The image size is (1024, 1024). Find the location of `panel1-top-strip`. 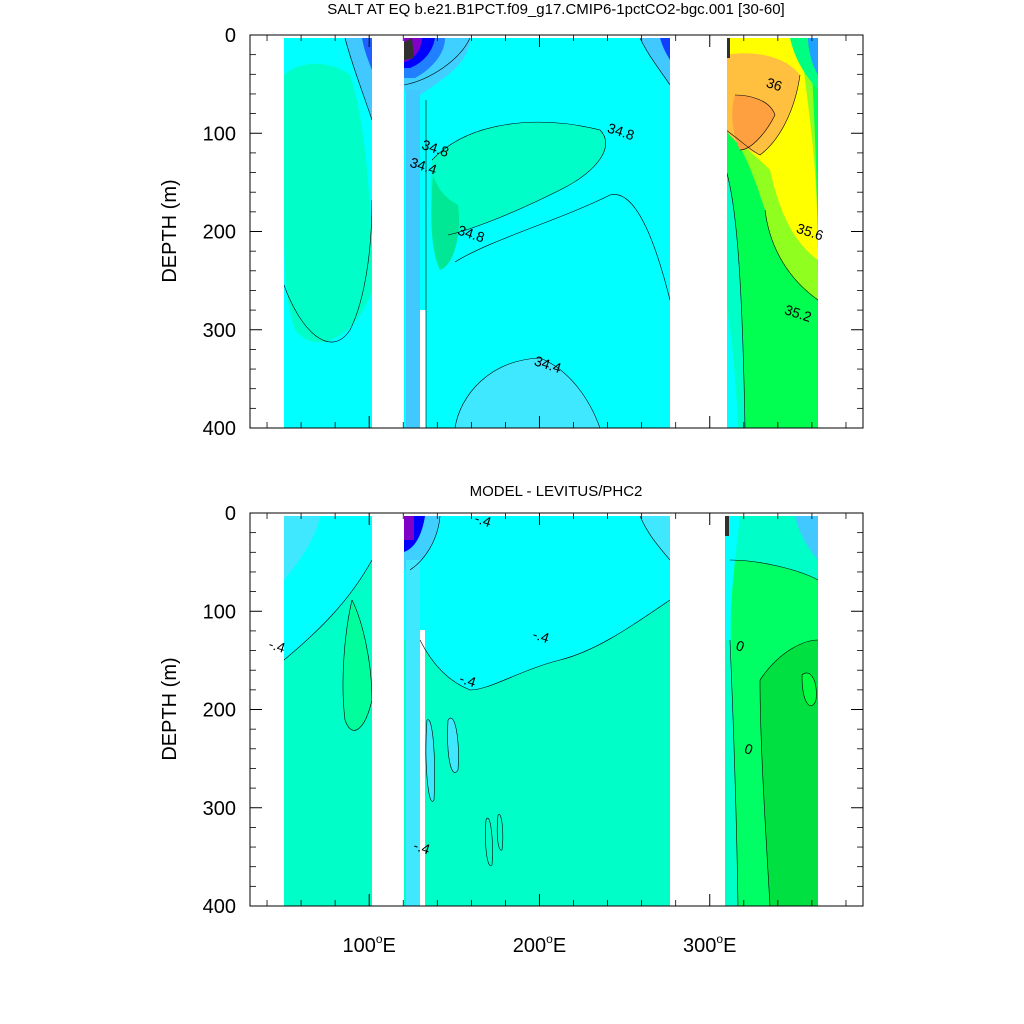

panel1-top-strip is located at coordinates (556, 36).